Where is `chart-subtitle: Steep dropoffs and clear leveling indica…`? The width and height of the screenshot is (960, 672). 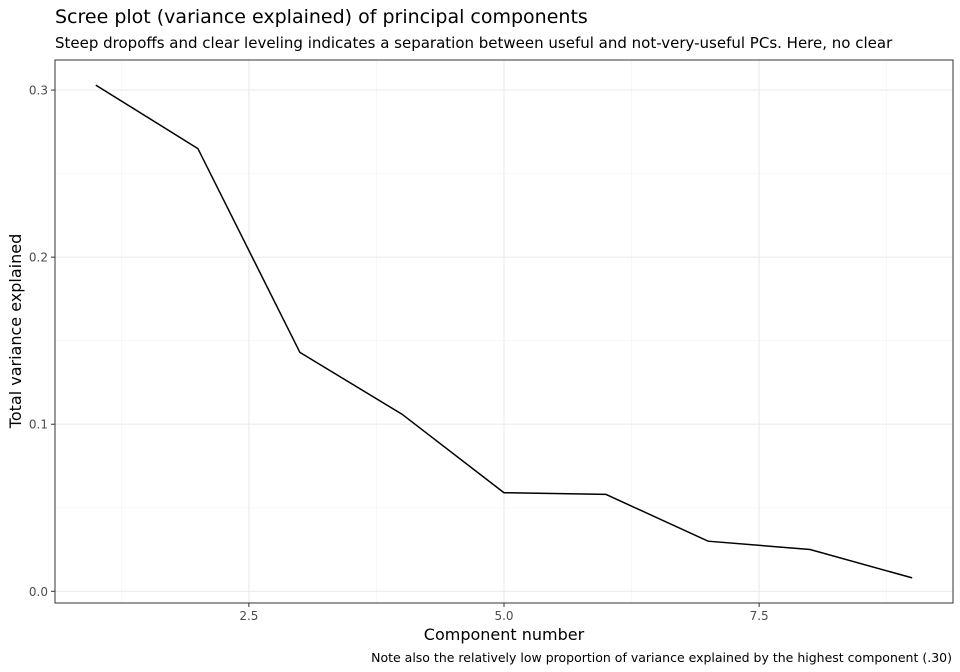 chart-subtitle: Steep dropoffs and clear leveling indica… is located at coordinates (474, 43).